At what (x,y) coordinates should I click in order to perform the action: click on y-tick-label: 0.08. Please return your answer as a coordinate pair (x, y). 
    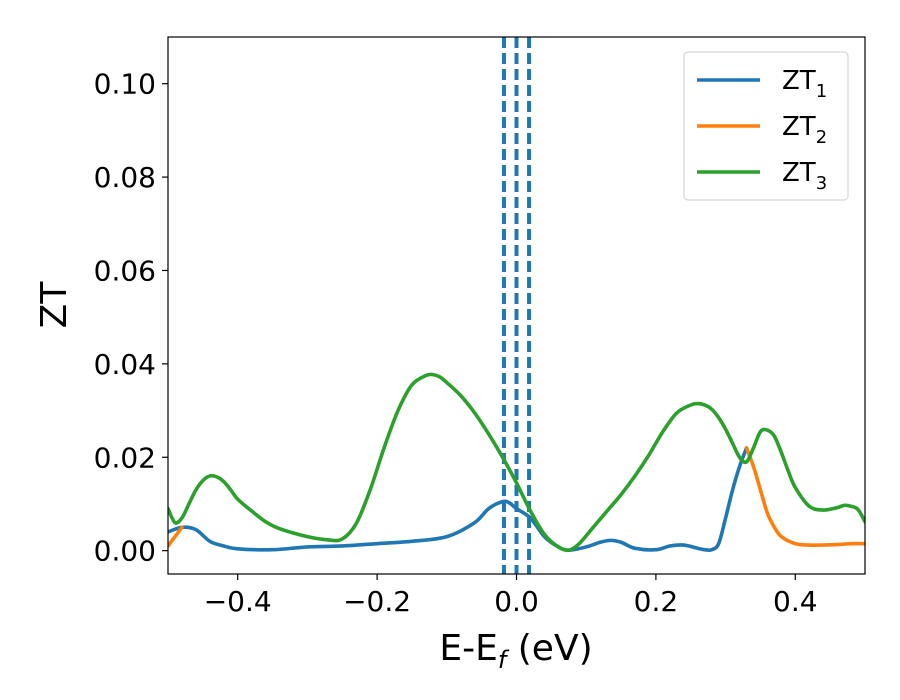
    Looking at the image, I should click on (125, 177).